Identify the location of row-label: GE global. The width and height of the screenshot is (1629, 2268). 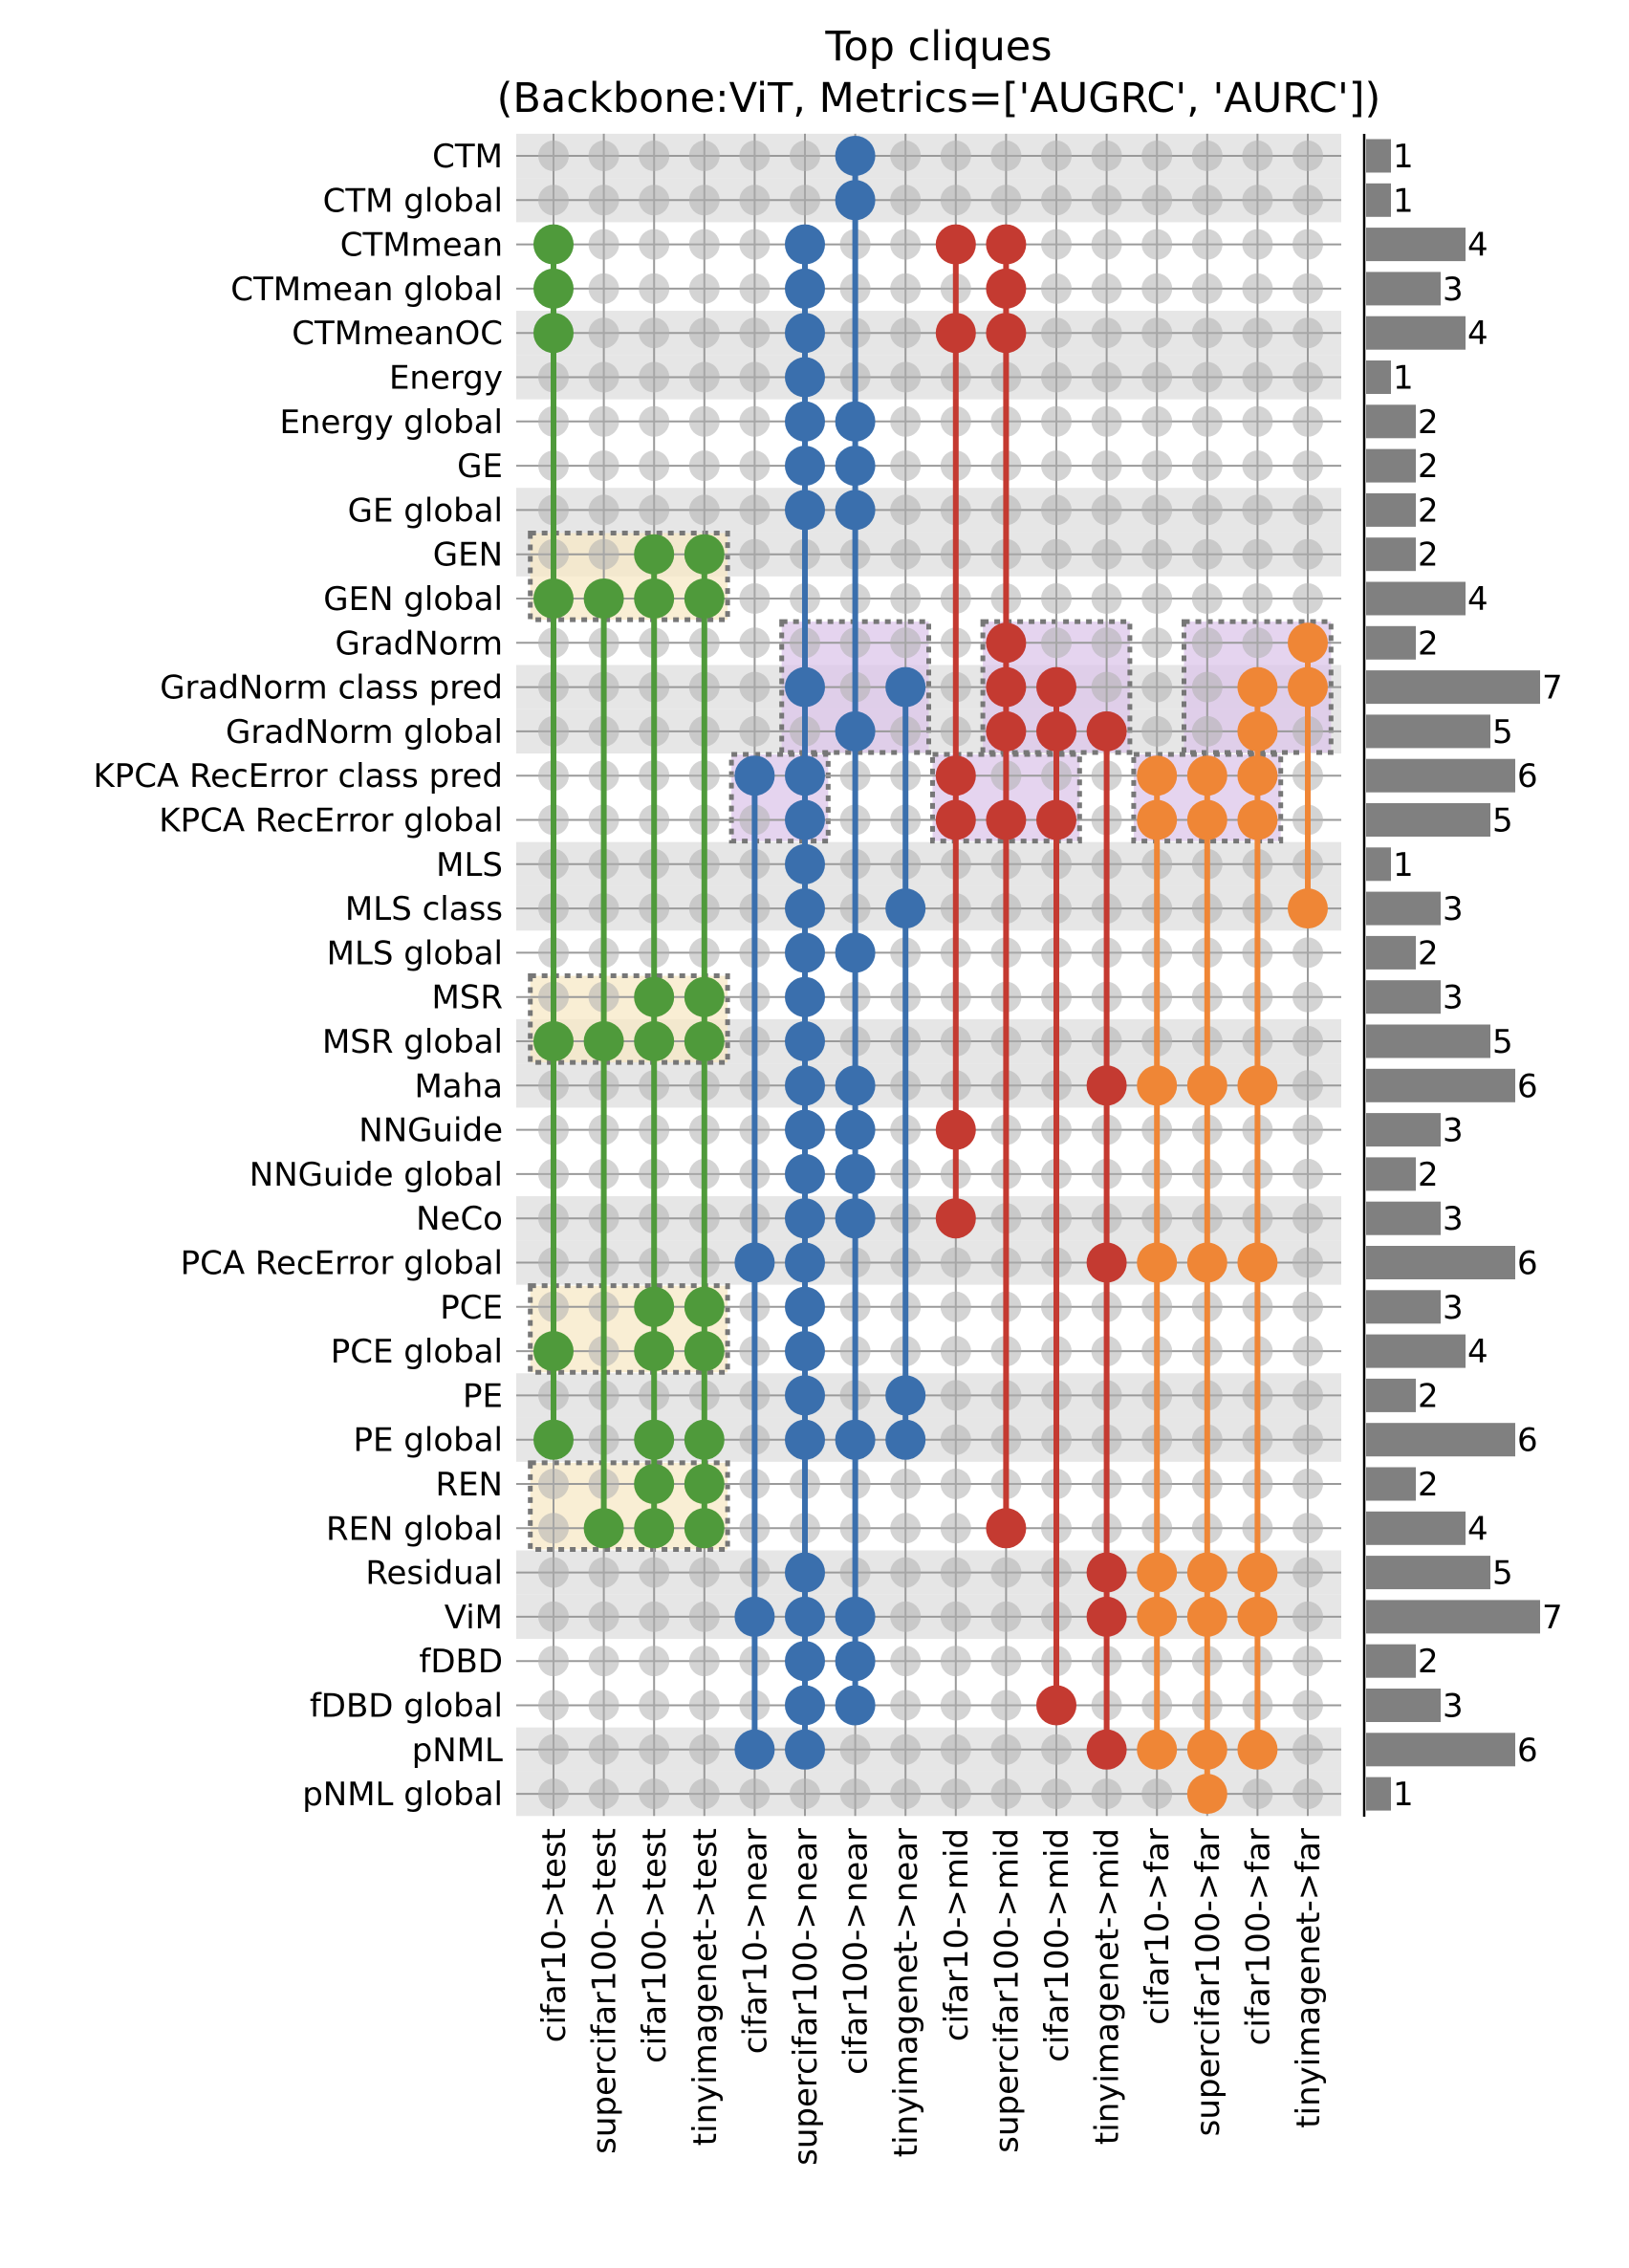
(425, 510).